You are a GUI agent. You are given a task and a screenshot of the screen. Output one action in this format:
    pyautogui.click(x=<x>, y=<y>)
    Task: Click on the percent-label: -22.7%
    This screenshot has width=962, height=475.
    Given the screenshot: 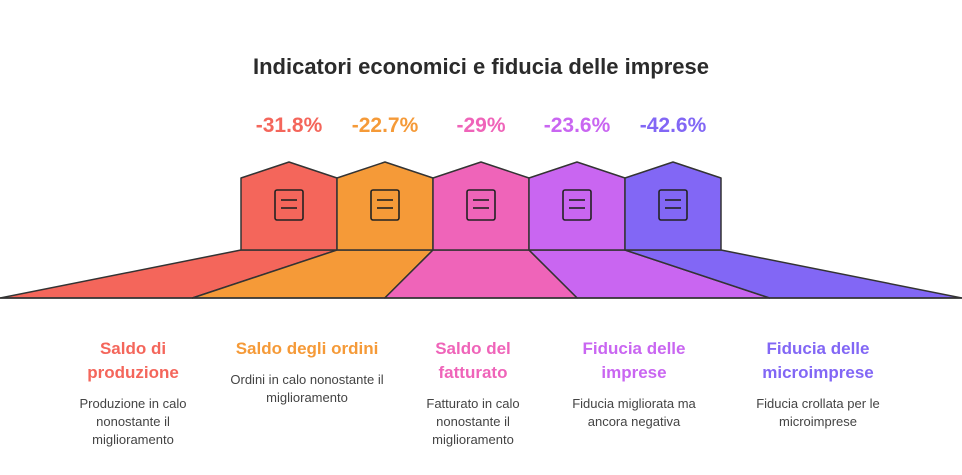 What is the action you would take?
    pyautogui.click(x=385, y=125)
    